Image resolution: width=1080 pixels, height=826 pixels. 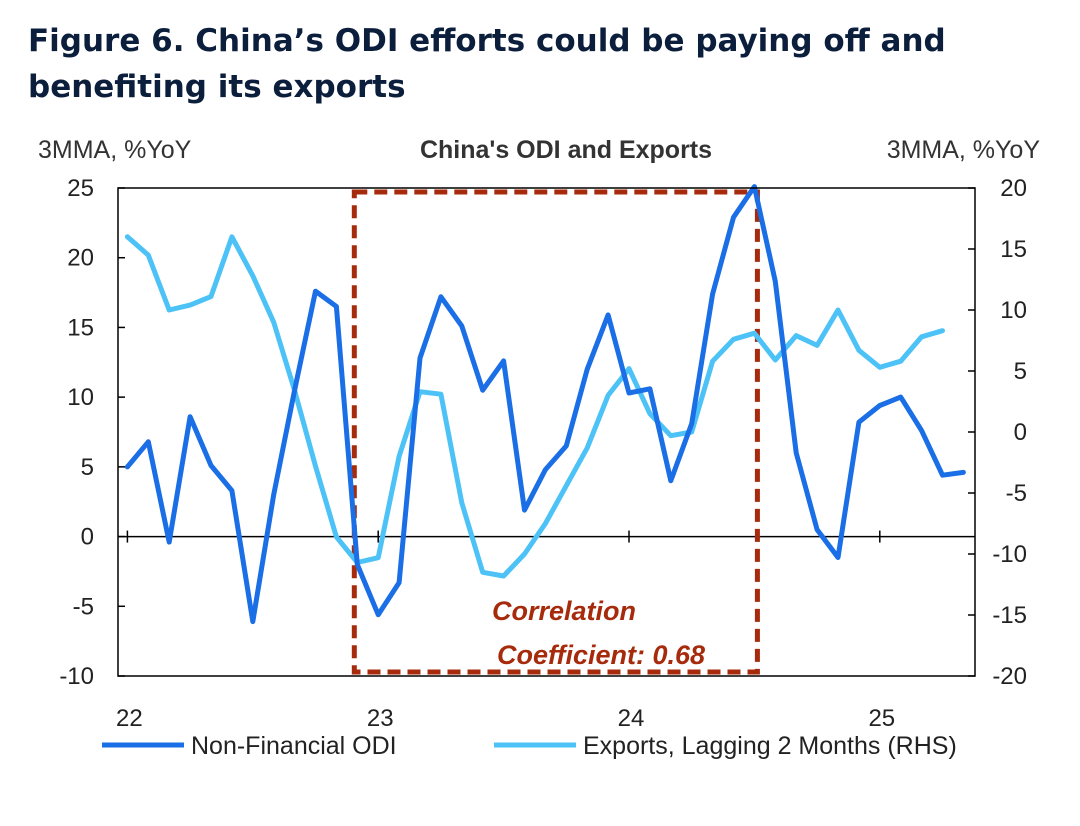 What do you see at coordinates (1013, 188) in the screenshot?
I see `right-axis-tick-label: 20` at bounding box center [1013, 188].